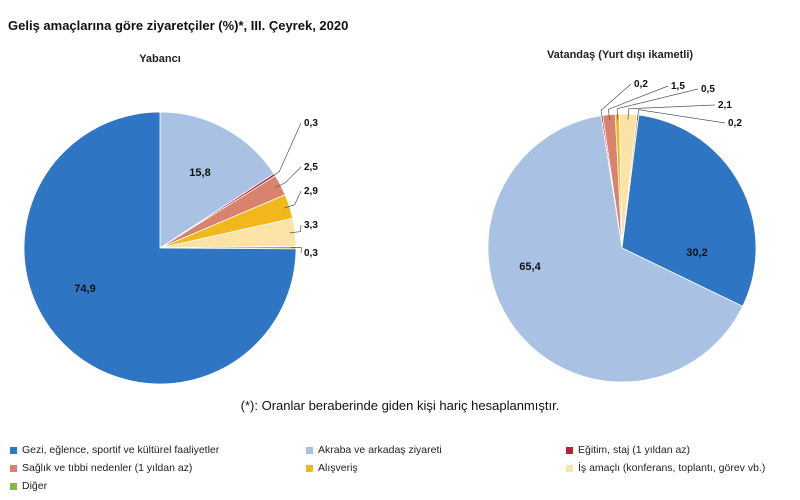 The image size is (800, 500). What do you see at coordinates (199, 173) in the screenshot?
I see `slice-value-label: 15,8` at bounding box center [199, 173].